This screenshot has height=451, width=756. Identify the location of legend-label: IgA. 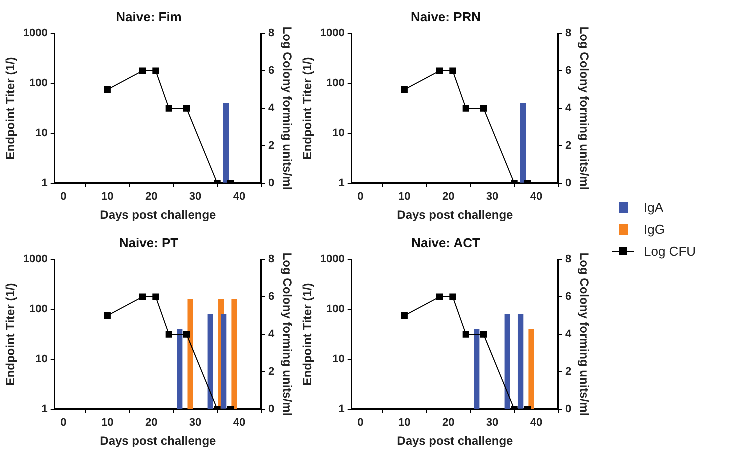
(654, 207).